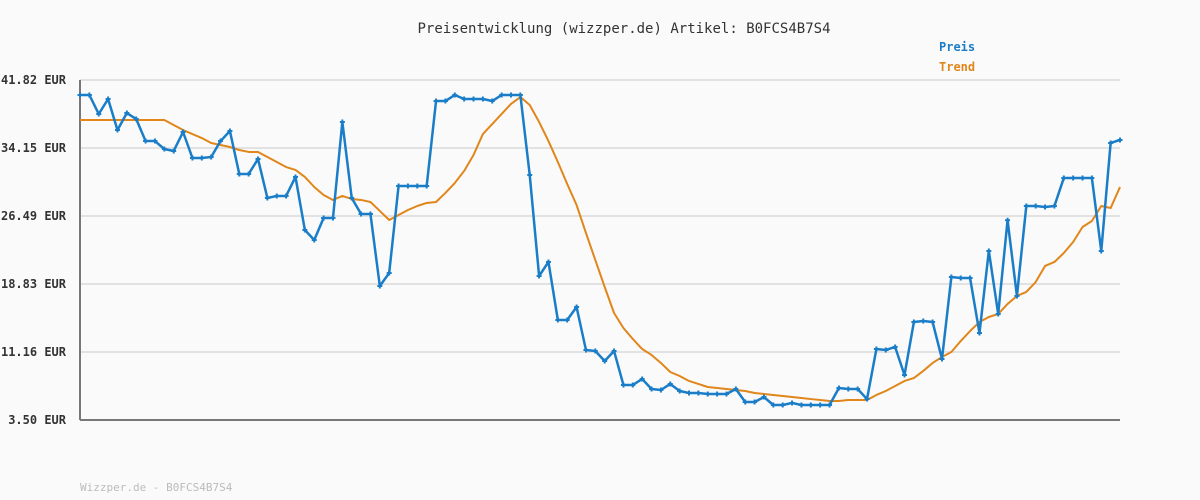 This screenshot has width=1200, height=500. What do you see at coordinates (34, 216) in the screenshot?
I see `y-tick-label: 26.49 EUR` at bounding box center [34, 216].